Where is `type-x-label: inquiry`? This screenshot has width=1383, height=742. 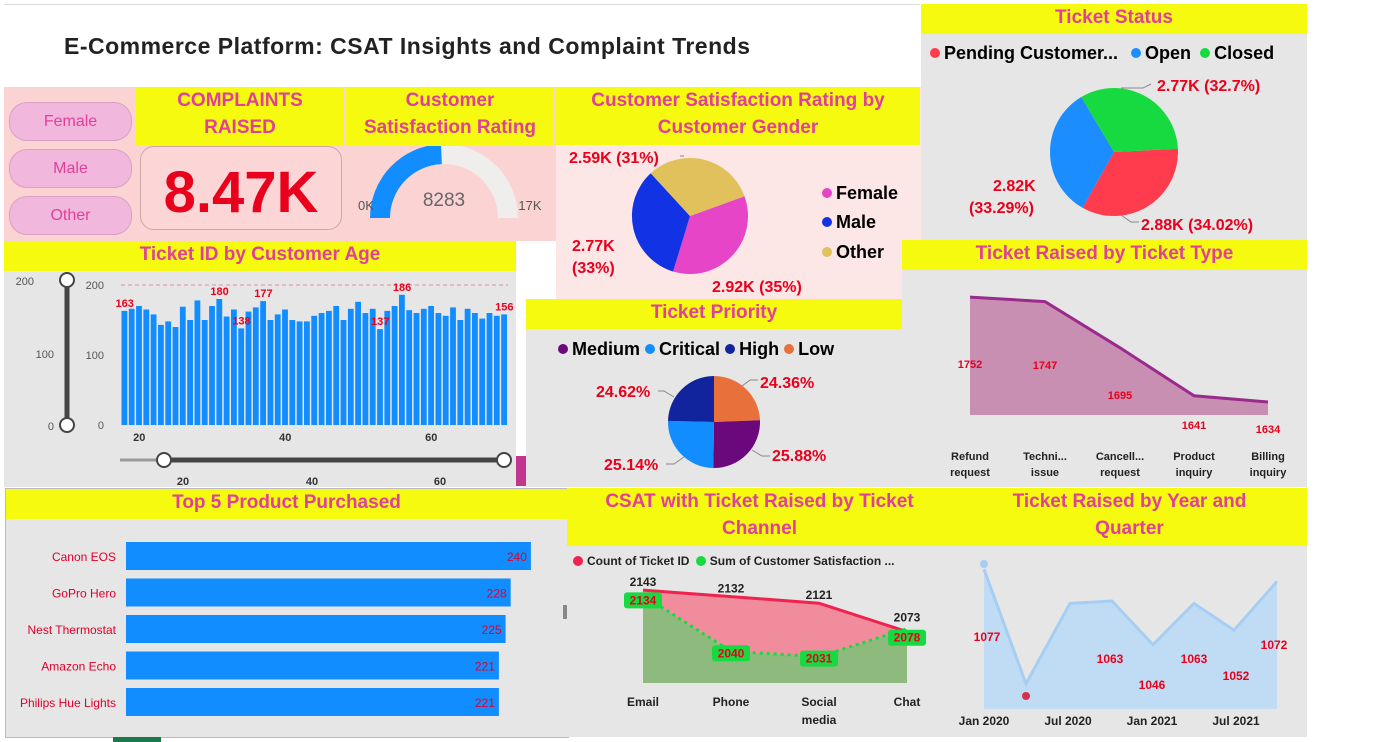
type-x-label: inquiry is located at coordinates (1195, 473).